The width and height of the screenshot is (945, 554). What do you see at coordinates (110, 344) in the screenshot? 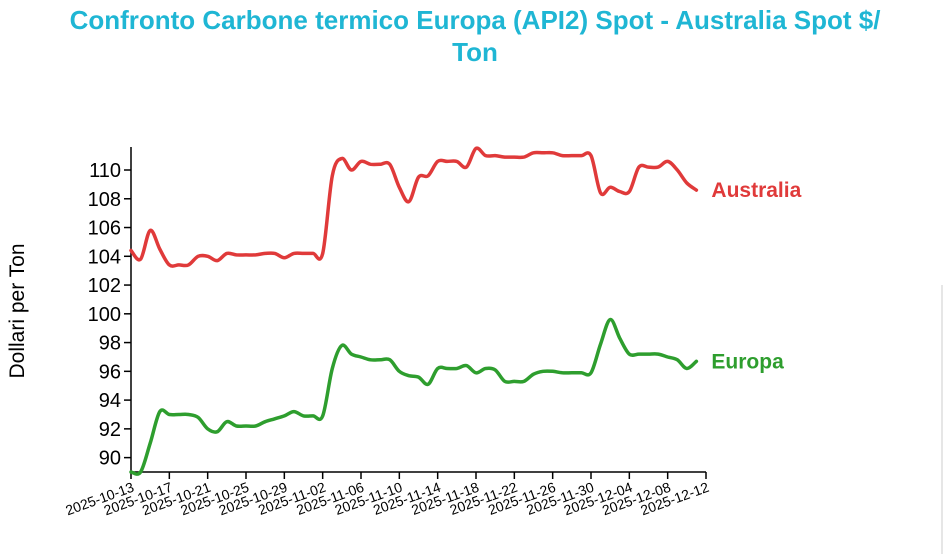
I see `y-tick-label: 98` at bounding box center [110, 344].